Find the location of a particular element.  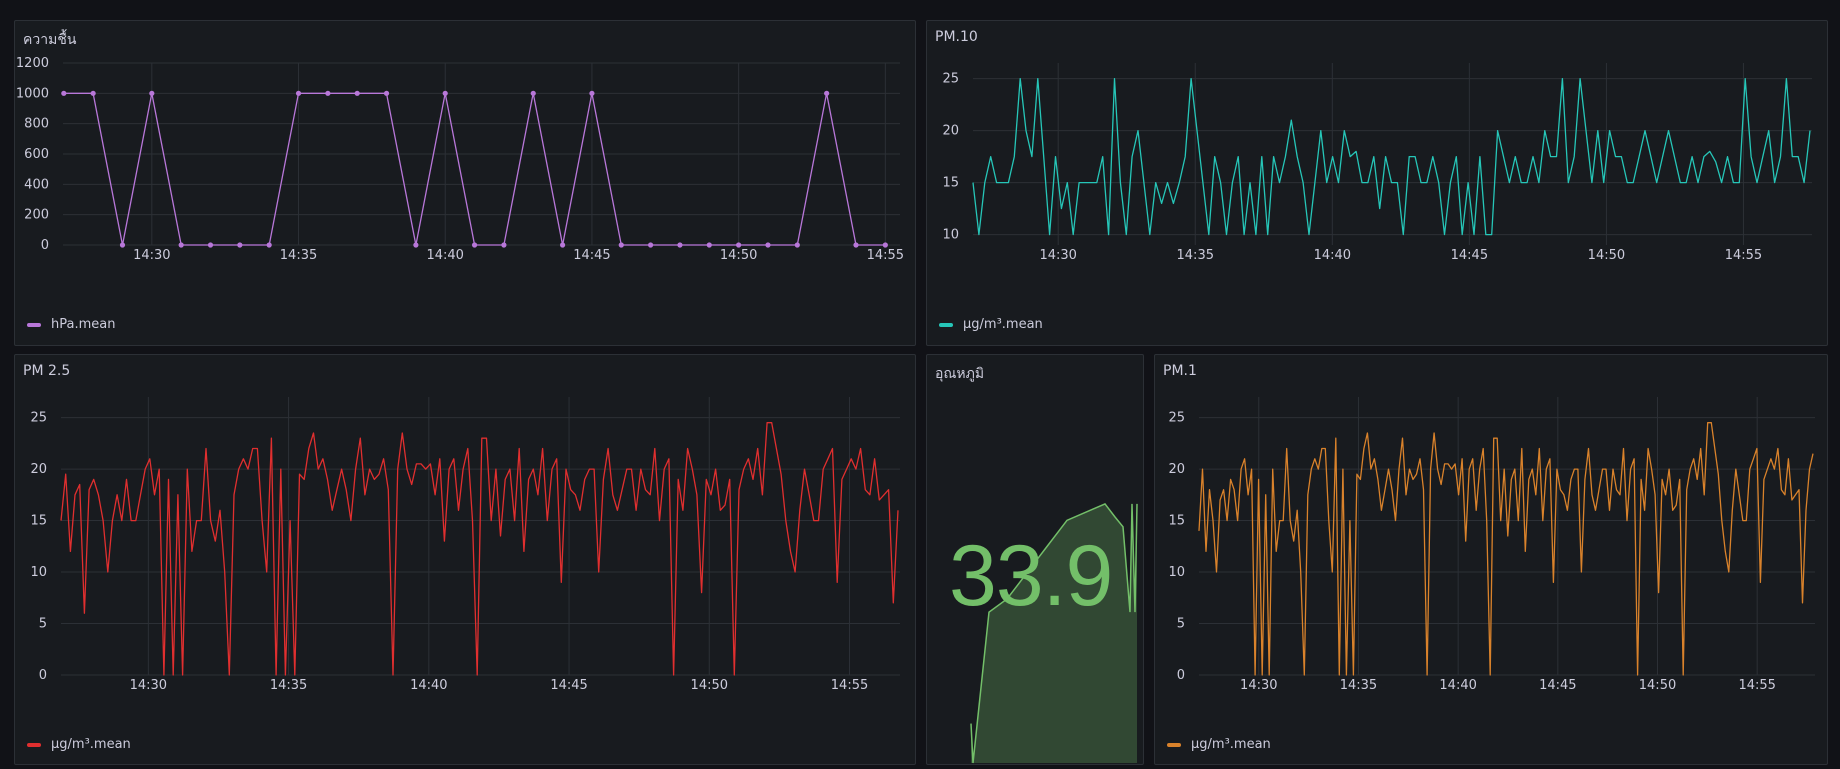

pm10-chart: 10 15 20 25 14:30 14:35 14:40 14:45 14:50 14:55 is located at coordinates (1377, 163).